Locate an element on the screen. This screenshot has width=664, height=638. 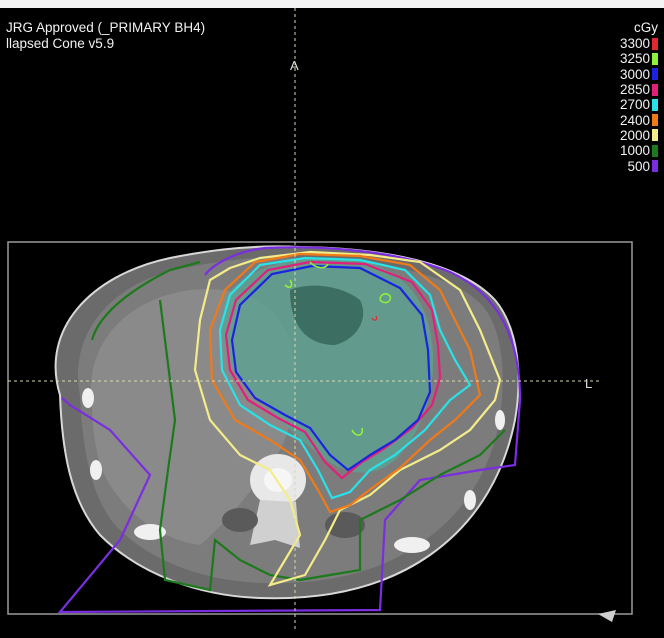
legend-row-3300: 3300 is located at coordinates (639, 43).